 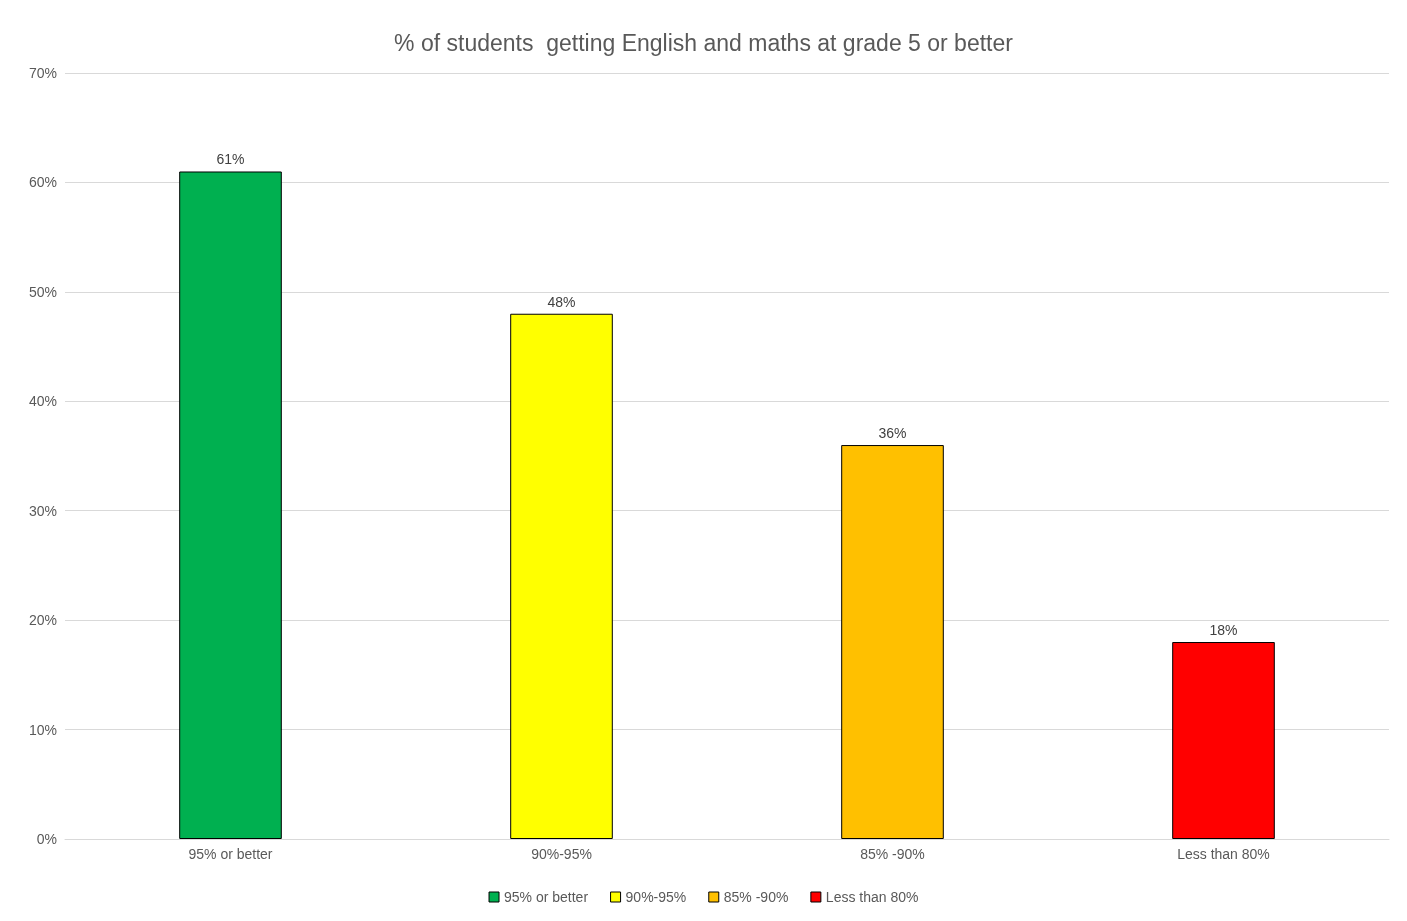 What do you see at coordinates (230, 854) in the screenshot?
I see `x-tick-label: 95% or better` at bounding box center [230, 854].